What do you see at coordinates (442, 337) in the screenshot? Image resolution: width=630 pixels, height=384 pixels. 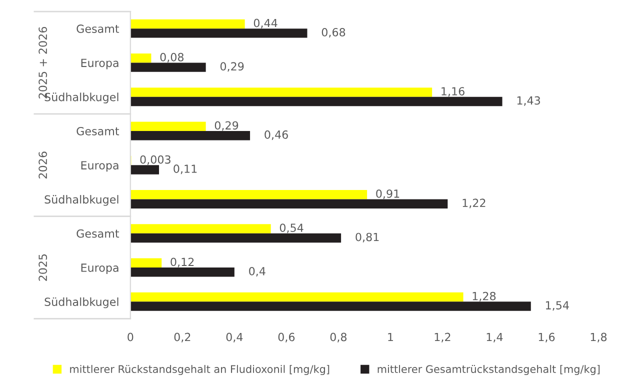 I see `x-tick-label: 1,2` at bounding box center [442, 337].